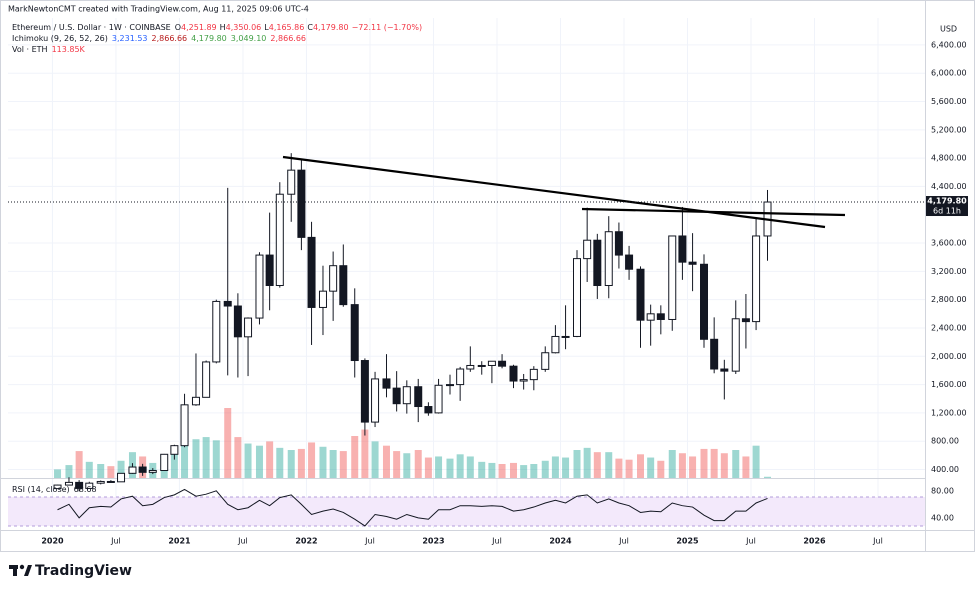 The width and height of the screenshot is (975, 590). I want to click on ichimoku-name: Ichimoku (9, 26, 52, 26), so click(60, 38).